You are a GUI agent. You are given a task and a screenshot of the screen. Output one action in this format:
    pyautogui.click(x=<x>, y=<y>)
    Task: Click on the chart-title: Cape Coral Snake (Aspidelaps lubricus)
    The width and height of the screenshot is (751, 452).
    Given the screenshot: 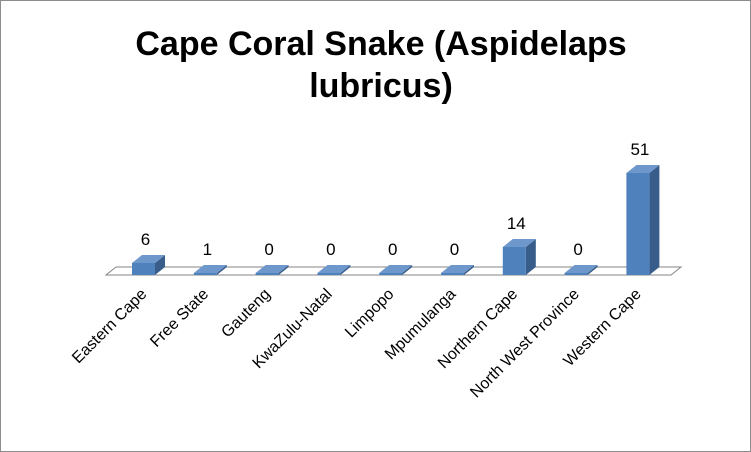 What is the action you would take?
    pyautogui.click(x=381, y=65)
    